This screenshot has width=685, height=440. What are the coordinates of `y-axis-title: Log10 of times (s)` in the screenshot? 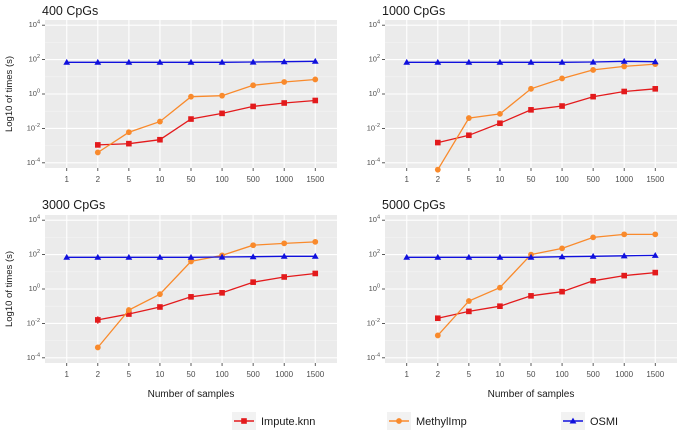 It's located at (9, 289).